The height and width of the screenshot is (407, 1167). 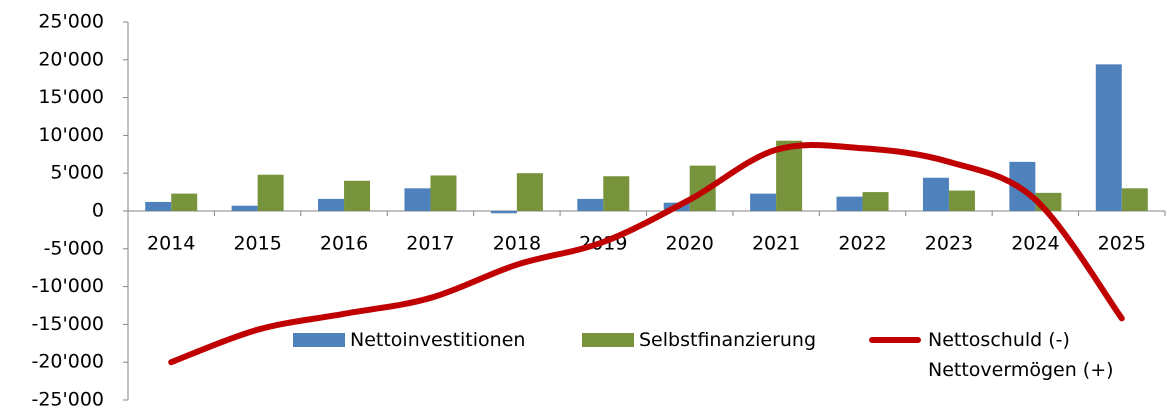 What do you see at coordinates (71, 59) in the screenshot?
I see `y-tick-label: 20'000` at bounding box center [71, 59].